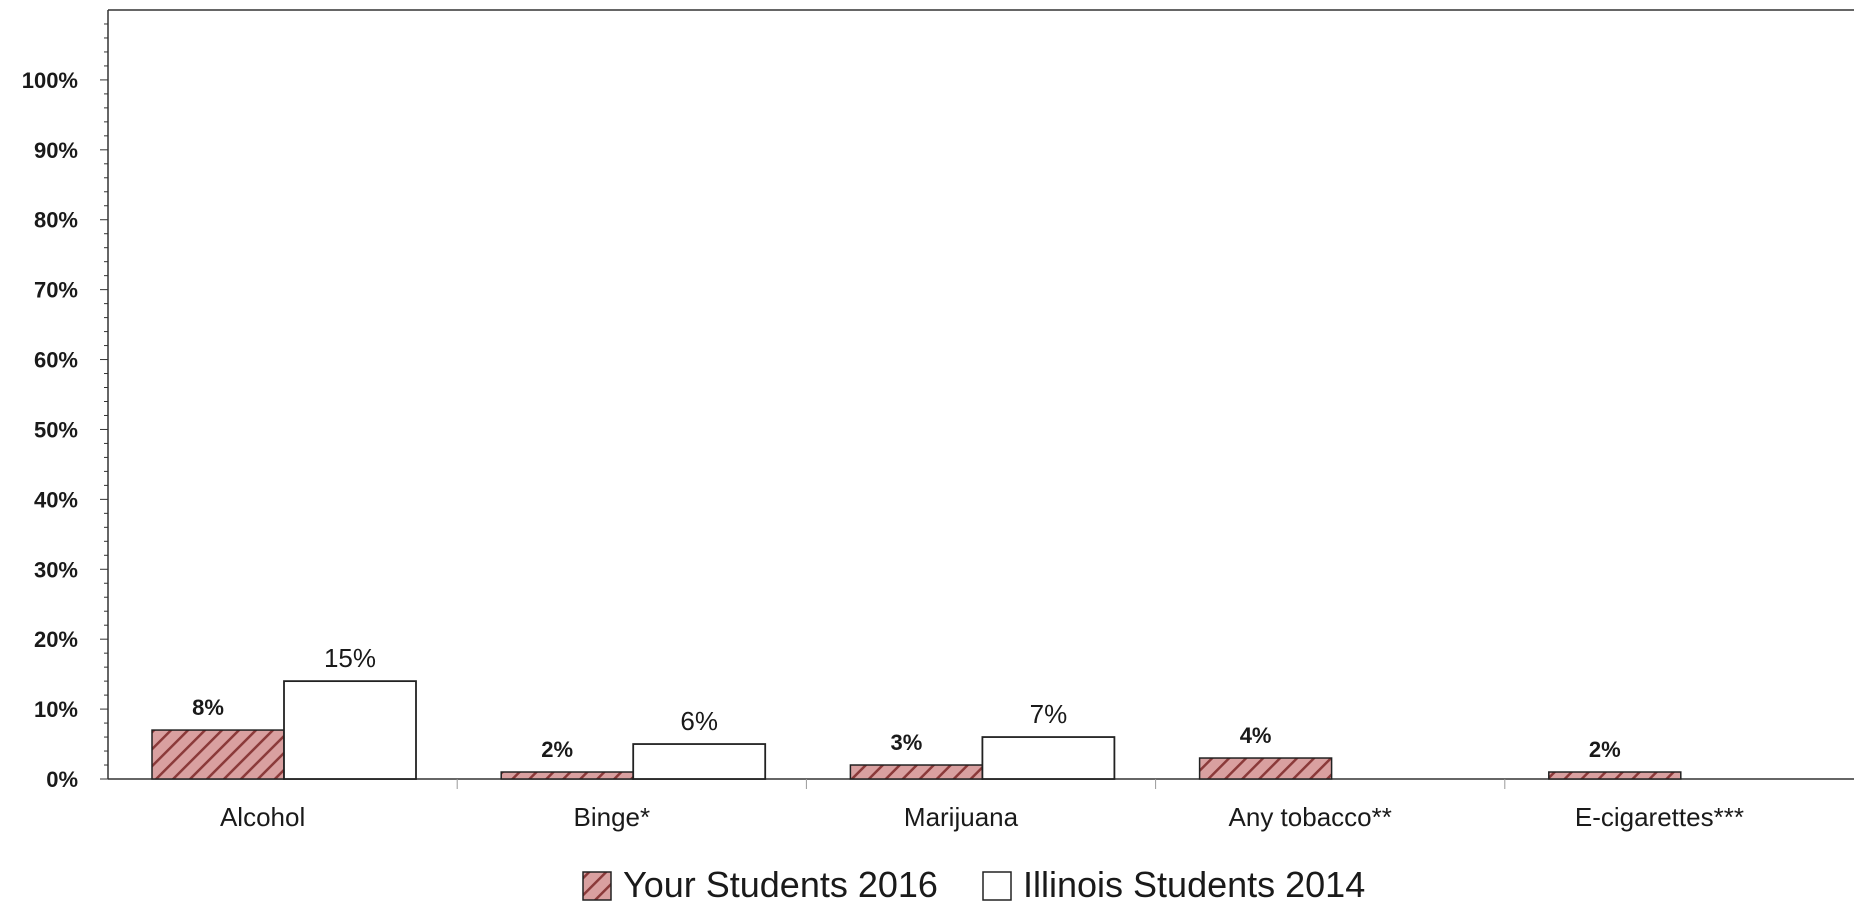  I want to click on y-tick-label: 30%, so click(56, 569).